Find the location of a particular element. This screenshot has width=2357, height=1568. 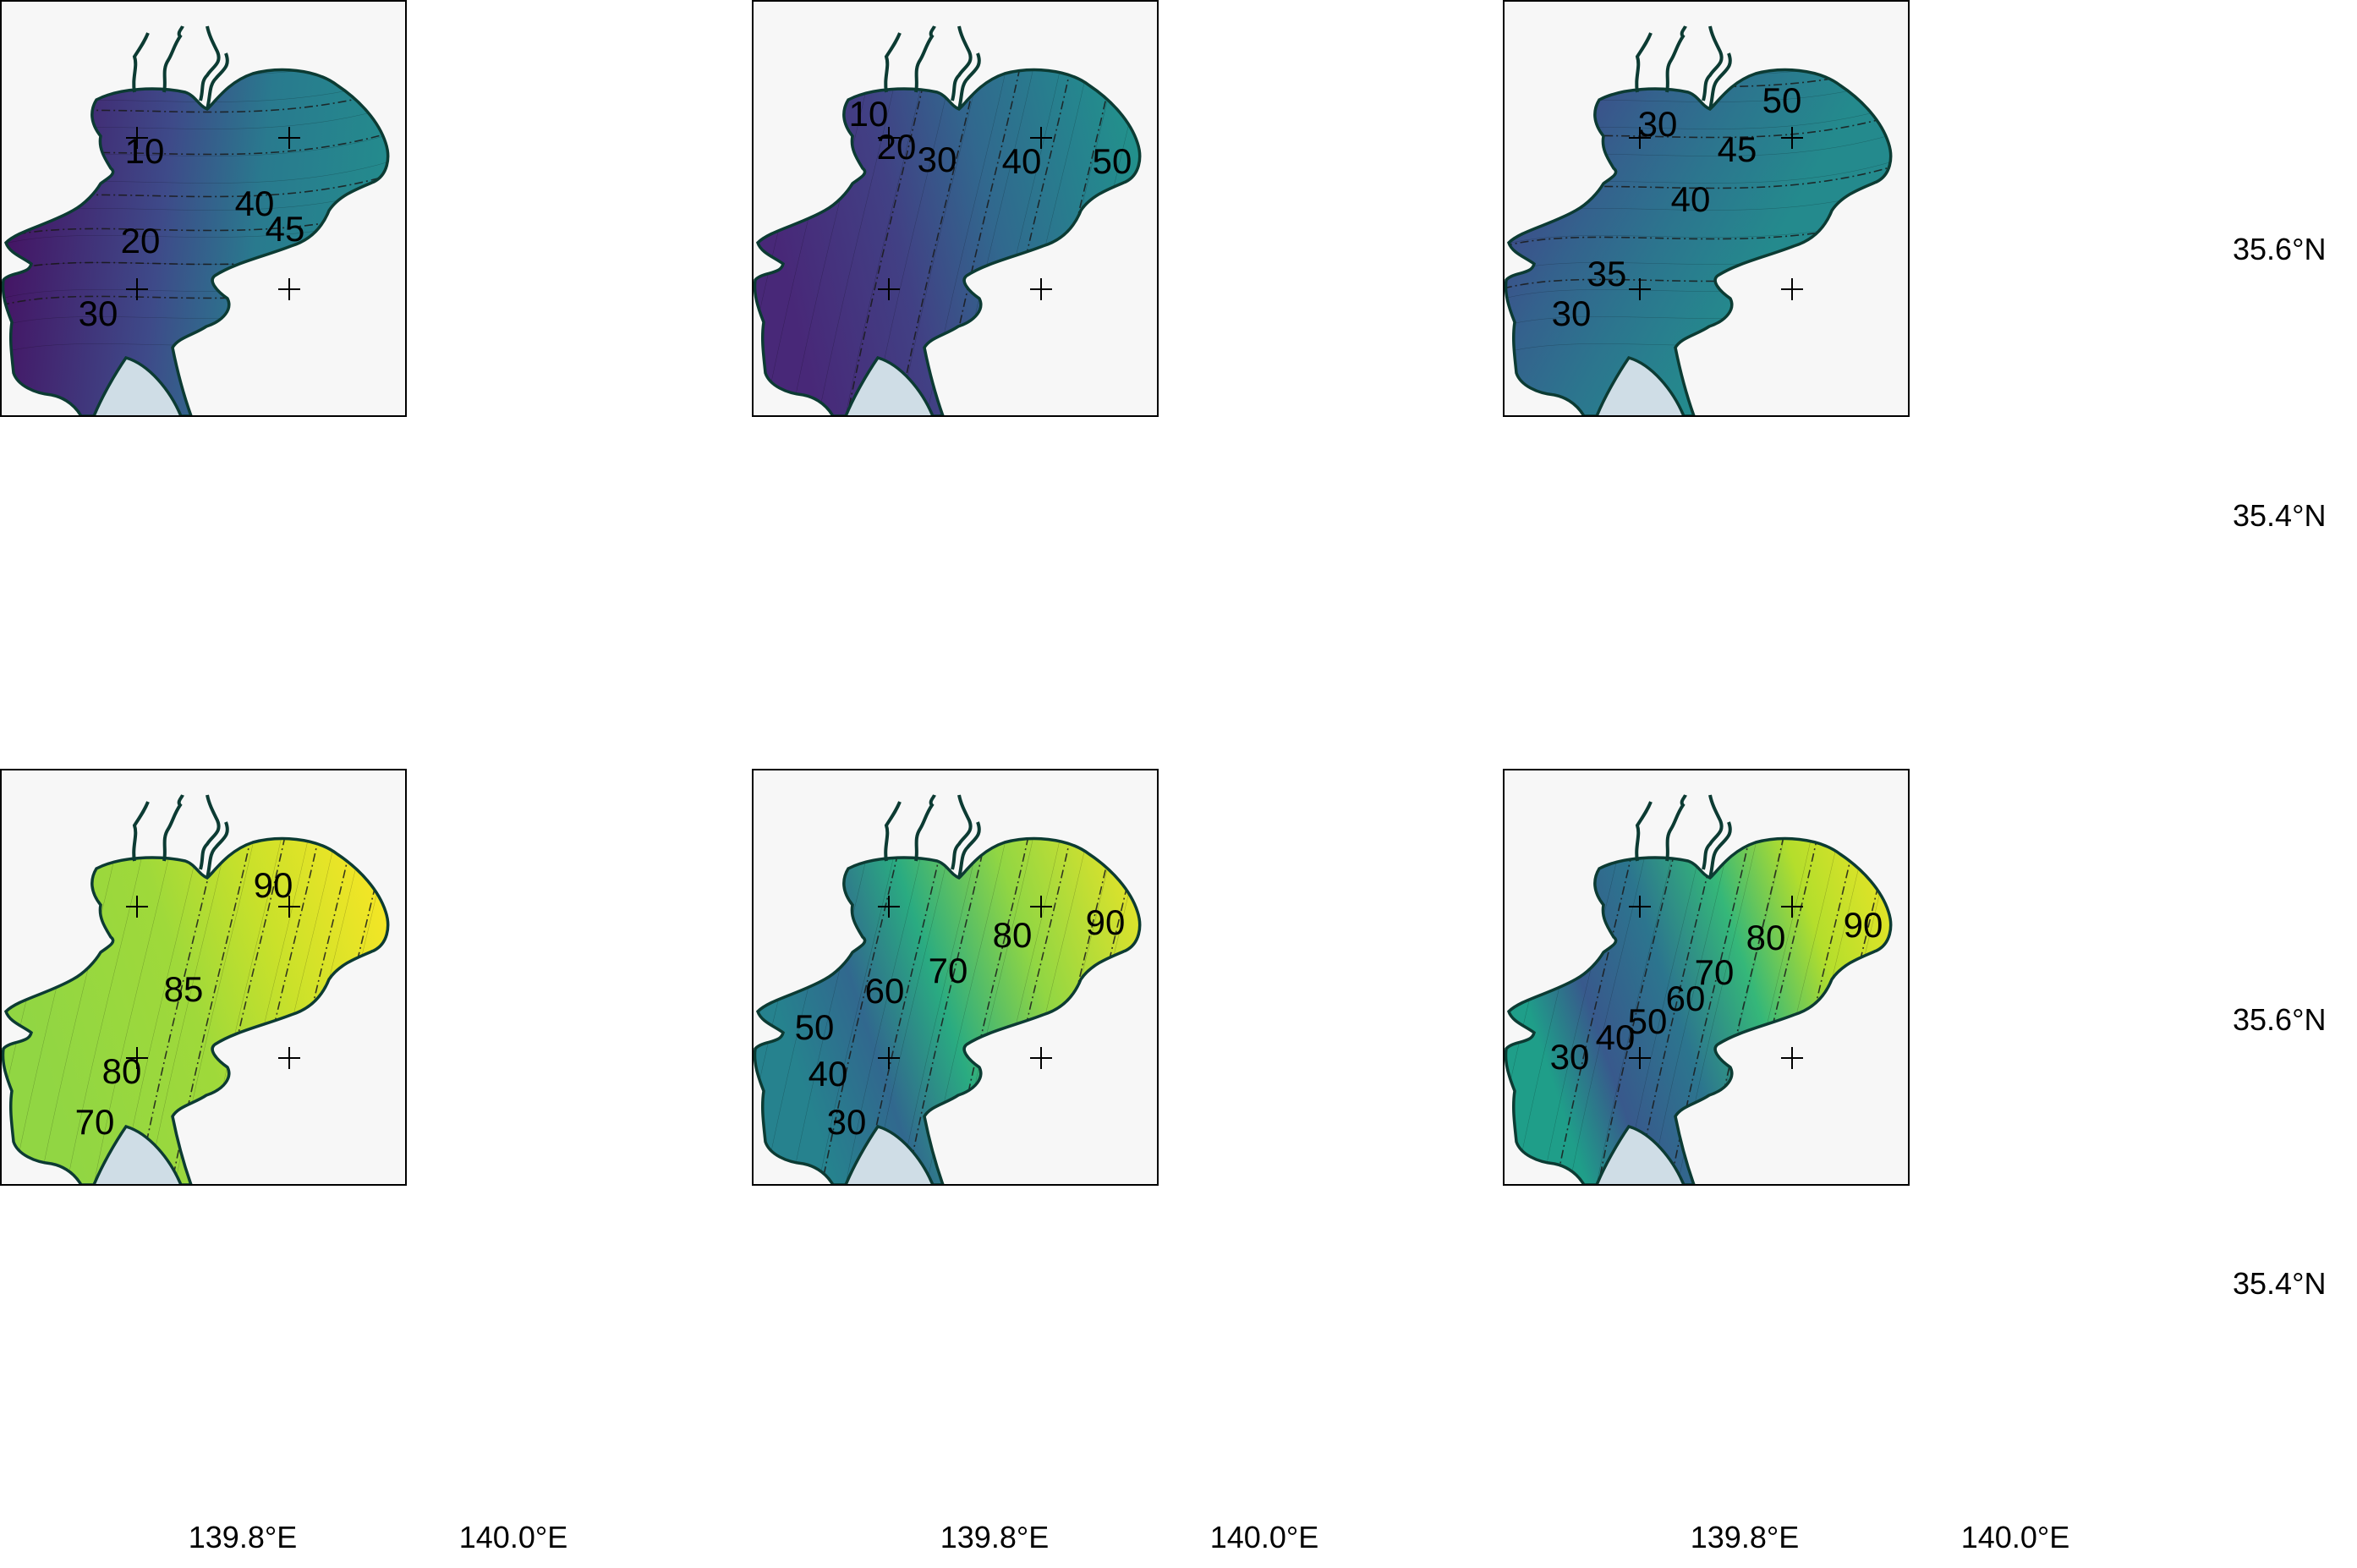

lat-label-35.4-bottom: 35.4°N is located at coordinates (2280, 1283).